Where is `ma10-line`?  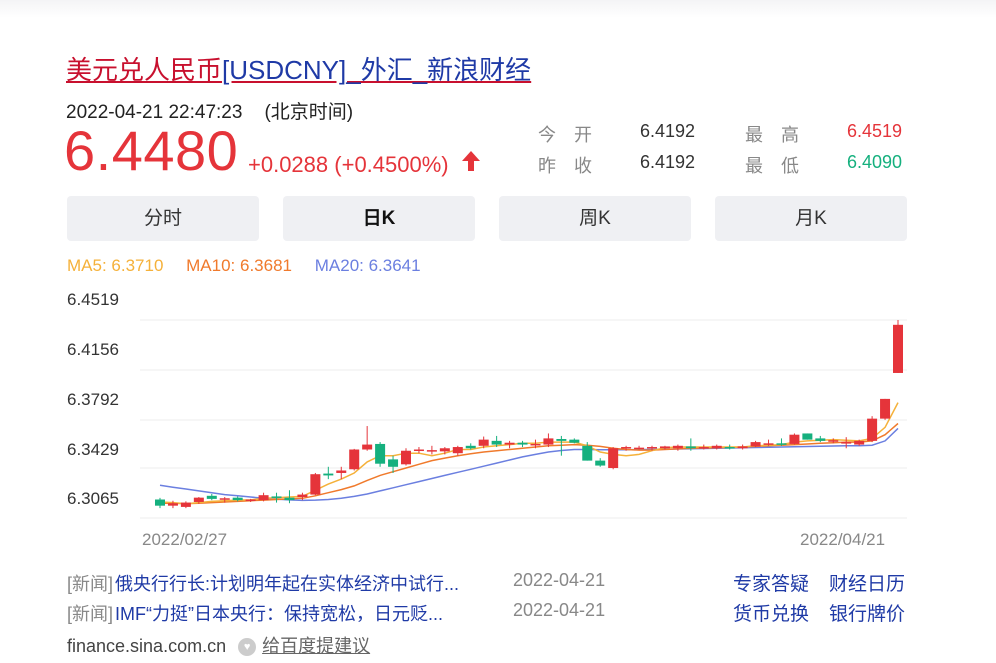
ma10-line is located at coordinates (529, 463).